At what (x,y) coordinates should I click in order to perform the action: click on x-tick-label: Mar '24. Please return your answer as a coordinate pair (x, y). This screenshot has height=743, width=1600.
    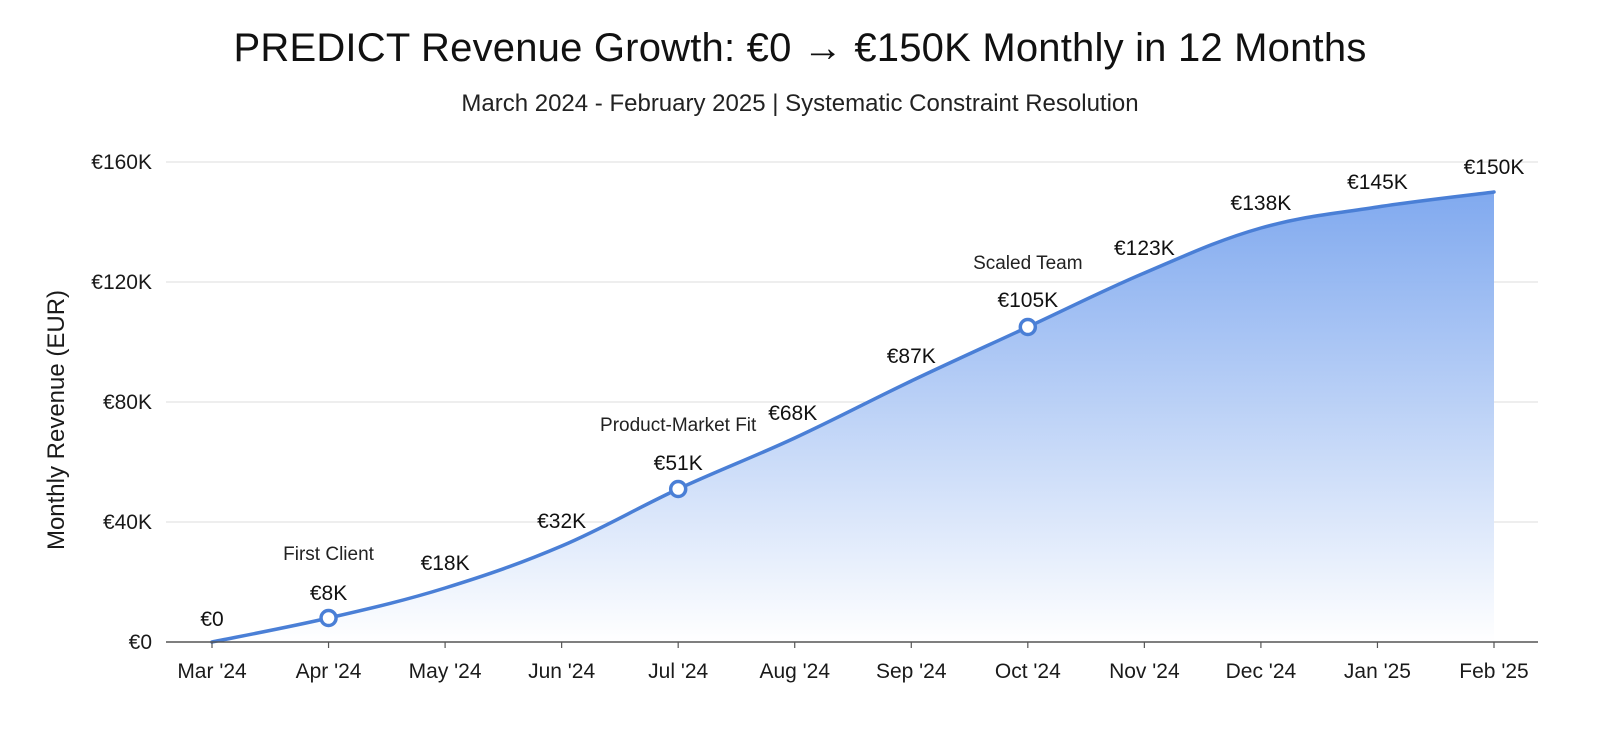
    Looking at the image, I should click on (212, 671).